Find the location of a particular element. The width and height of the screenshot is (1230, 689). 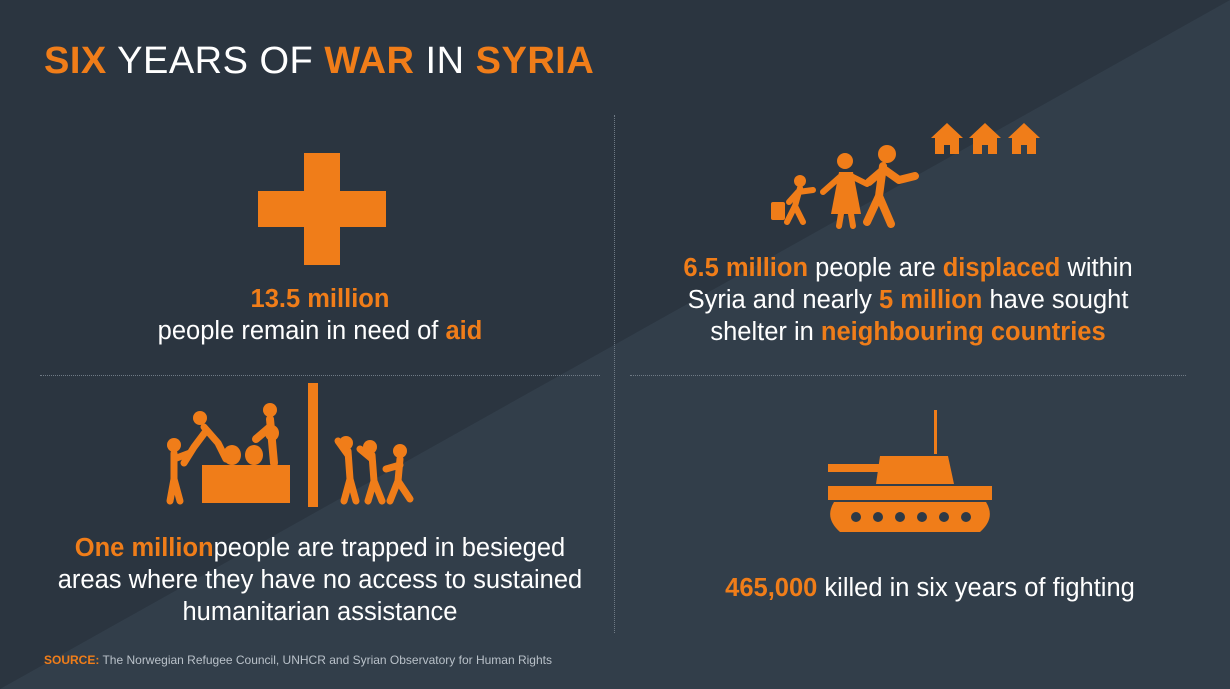

siege-text-1: people are trapped in besieged is located at coordinates (389, 548).